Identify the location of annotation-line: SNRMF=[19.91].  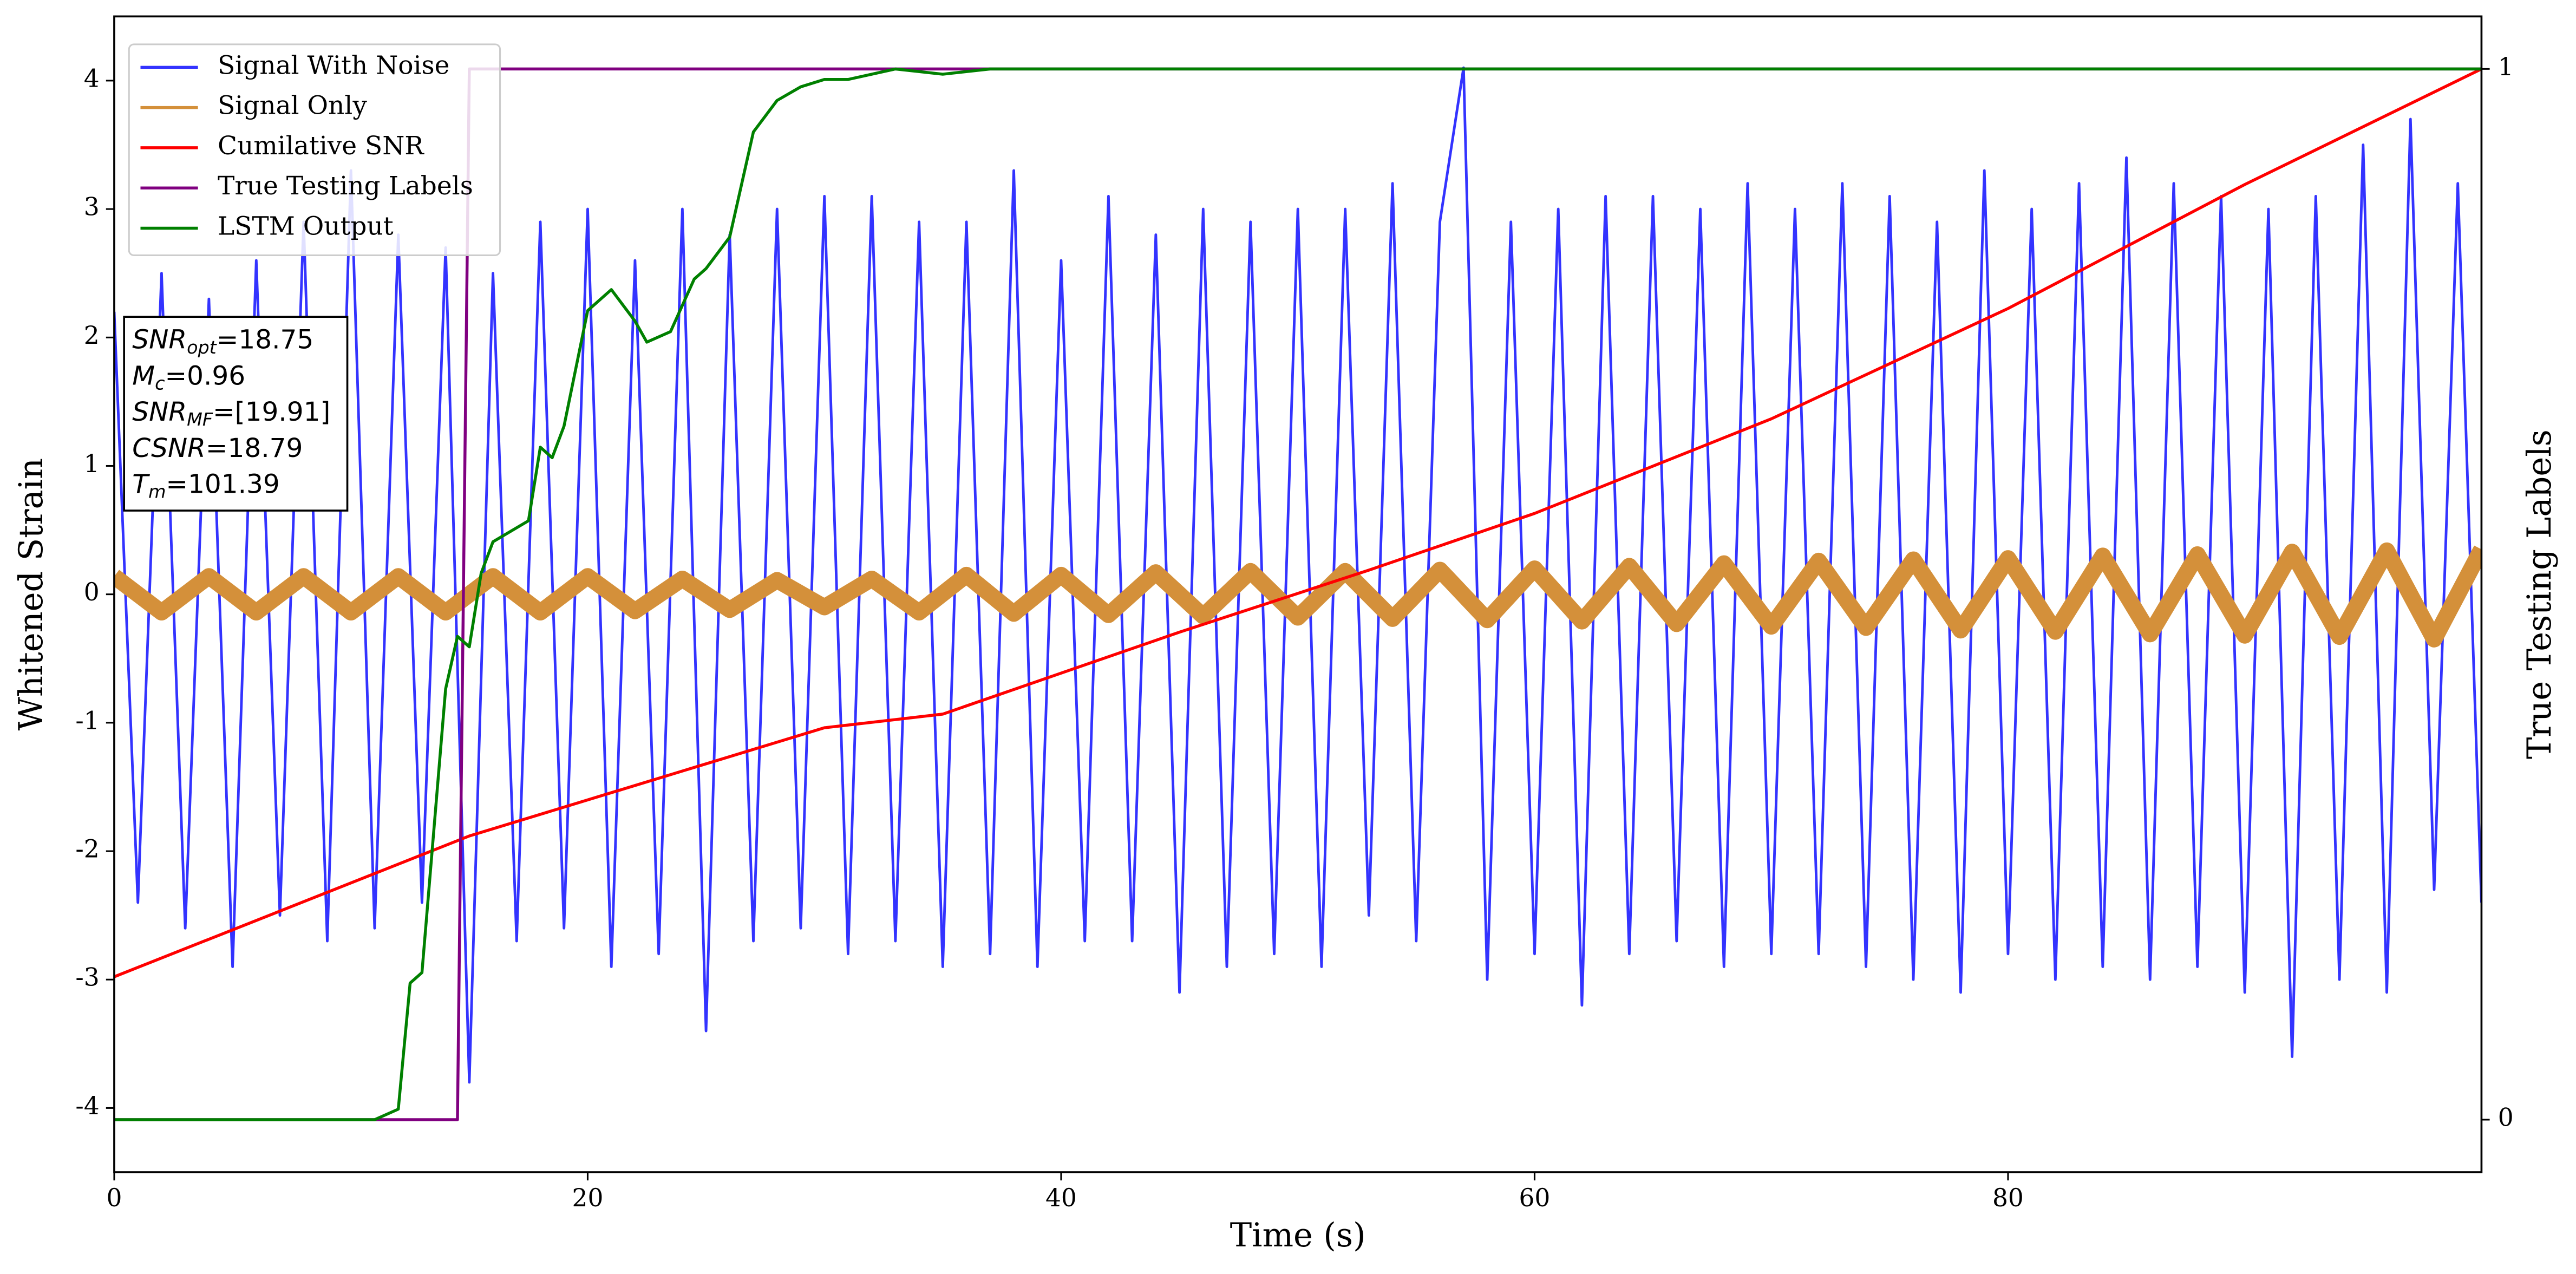
(231, 413).